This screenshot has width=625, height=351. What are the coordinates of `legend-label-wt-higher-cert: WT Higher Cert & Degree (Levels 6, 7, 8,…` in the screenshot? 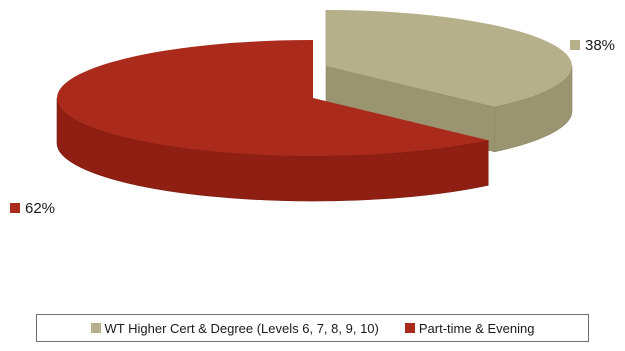 It's located at (241, 328).